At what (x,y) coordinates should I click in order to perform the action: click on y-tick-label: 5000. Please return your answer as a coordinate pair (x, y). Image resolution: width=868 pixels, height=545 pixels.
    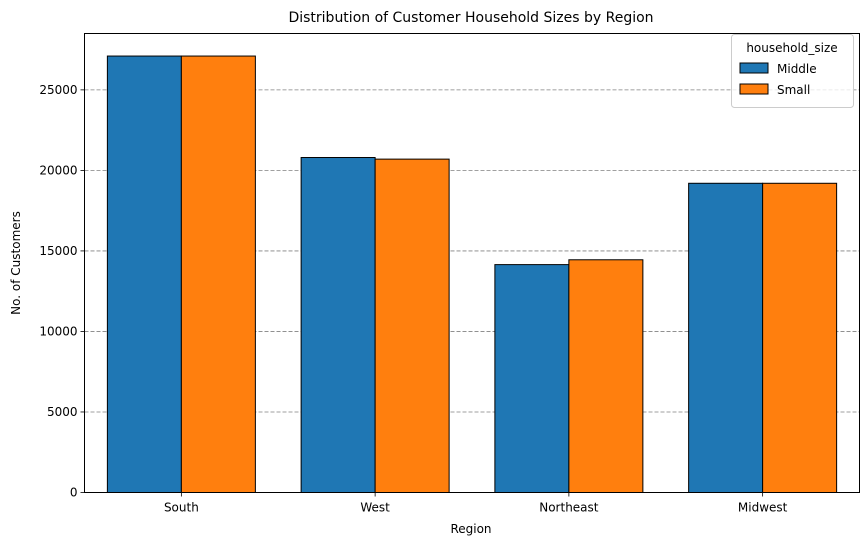
    Looking at the image, I should click on (62, 412).